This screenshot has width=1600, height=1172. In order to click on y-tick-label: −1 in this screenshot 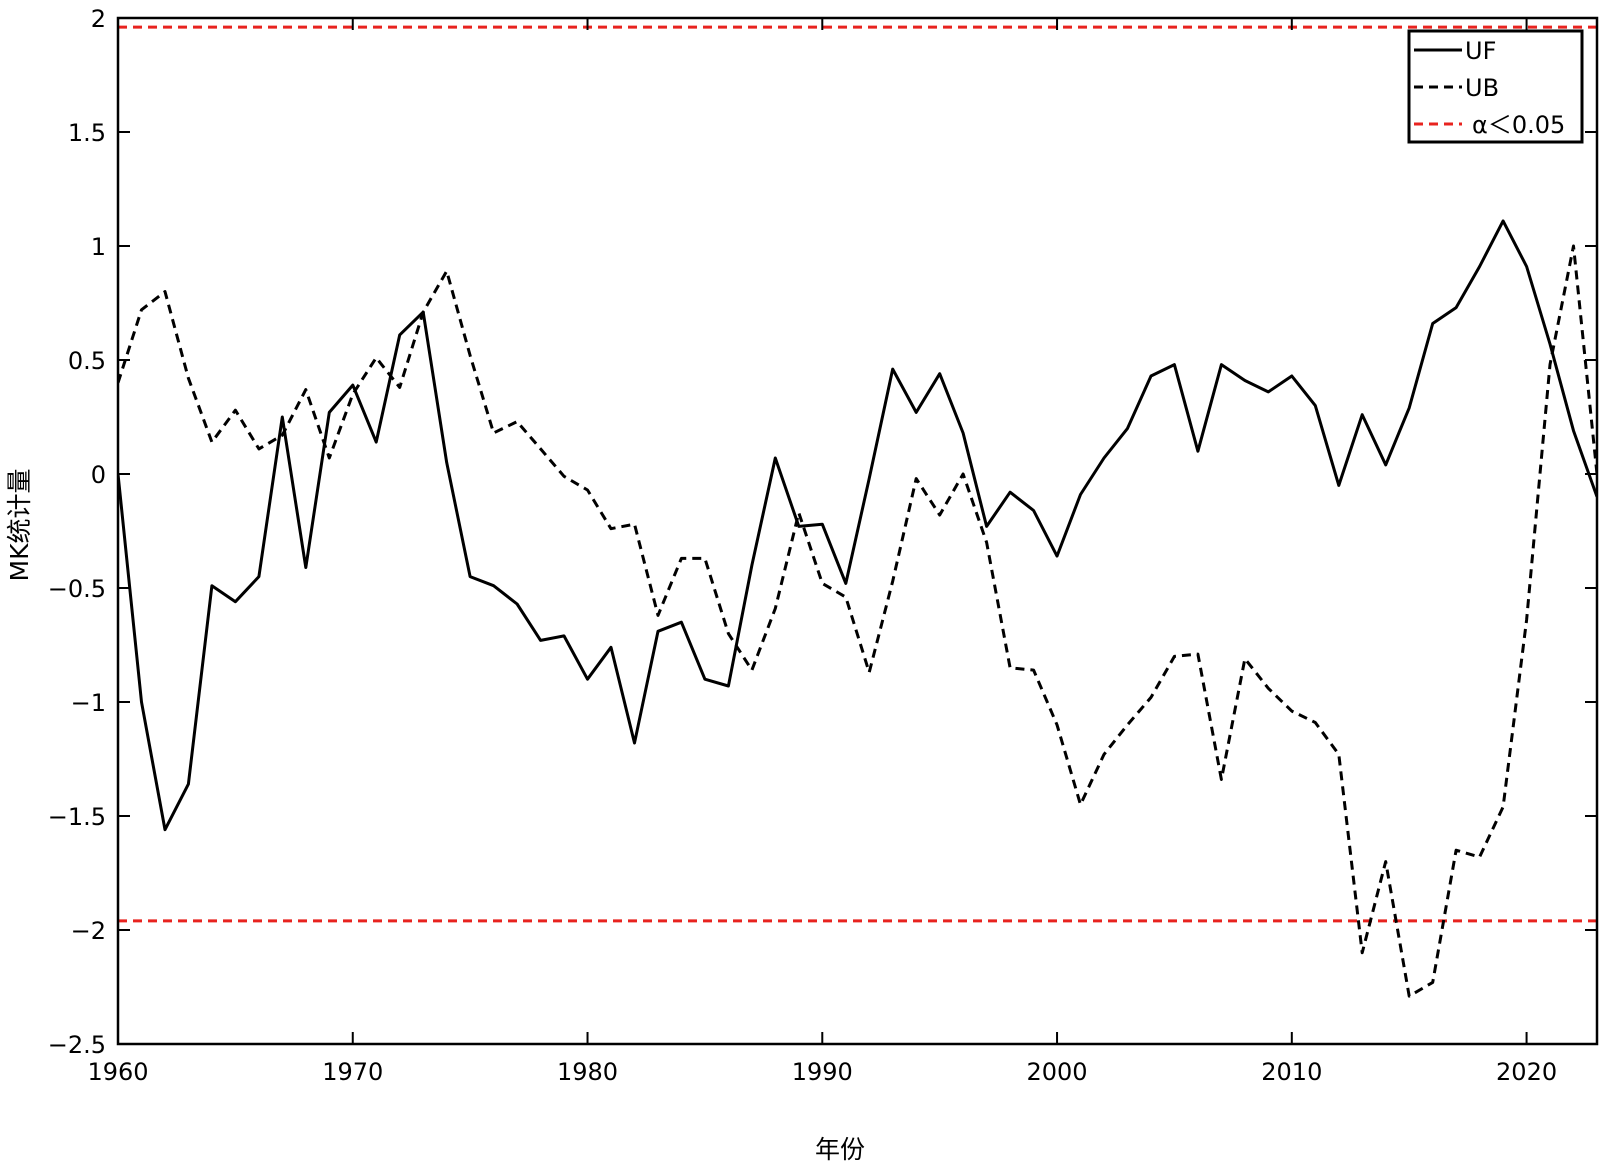, I will do `click(88, 703)`.